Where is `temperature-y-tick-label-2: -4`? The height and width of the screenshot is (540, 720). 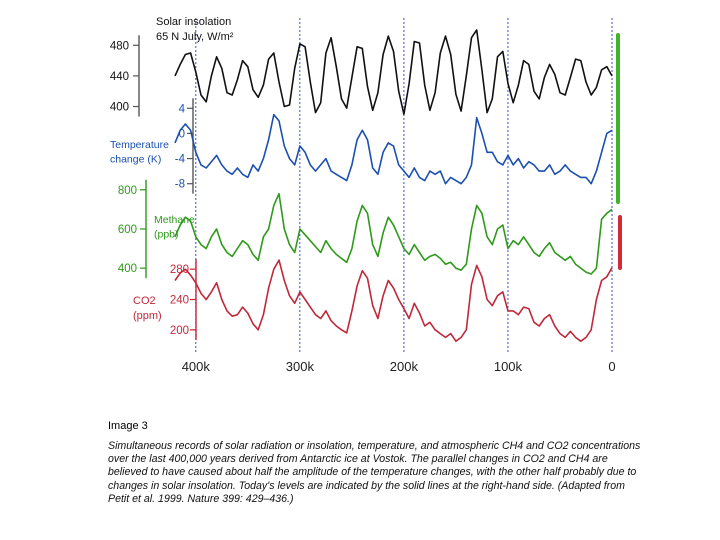
temperature-y-tick-label-2: -4 is located at coordinates (180, 160).